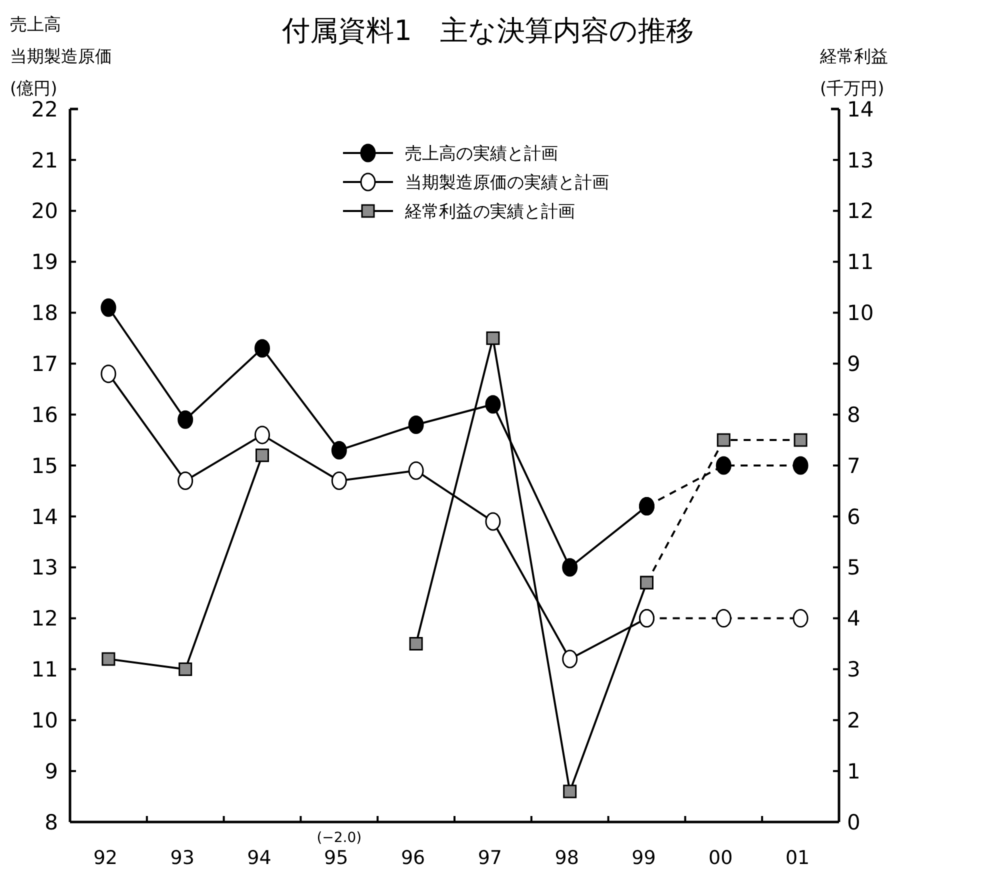 This screenshot has height=876, width=983. I want to click on y-tick-label: 18, so click(44, 313).